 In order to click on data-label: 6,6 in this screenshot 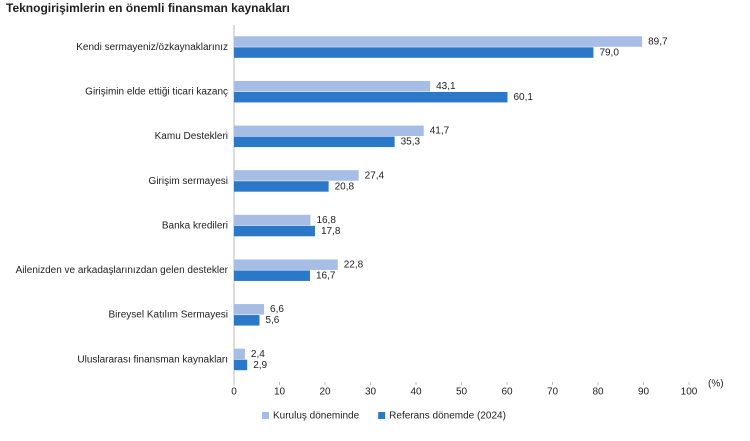, I will do `click(277, 309)`.